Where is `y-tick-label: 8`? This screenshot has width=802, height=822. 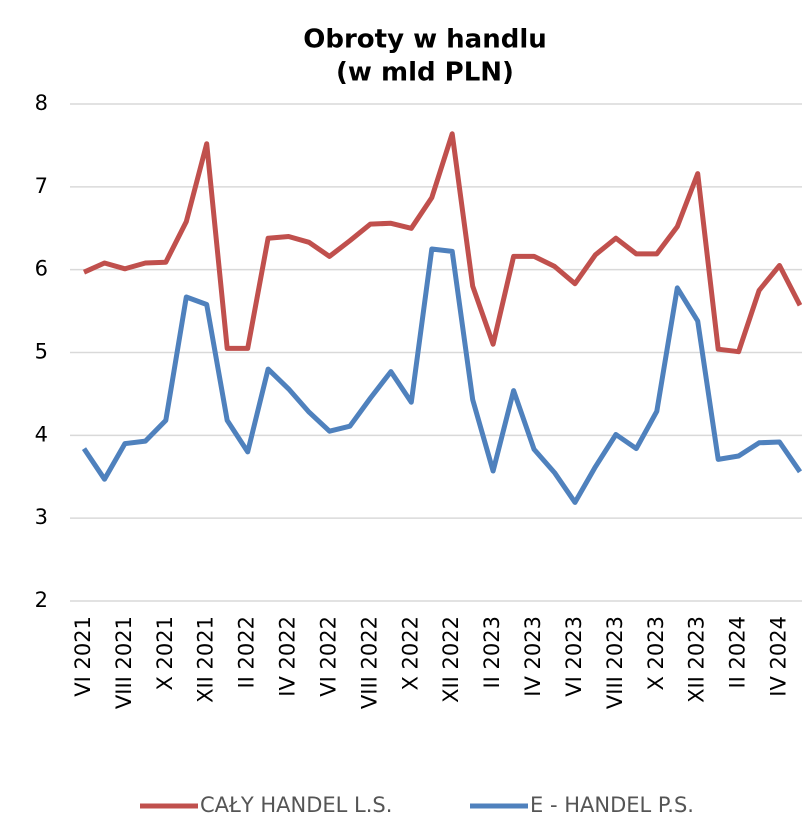
y-tick-label: 8 is located at coordinates (41, 103).